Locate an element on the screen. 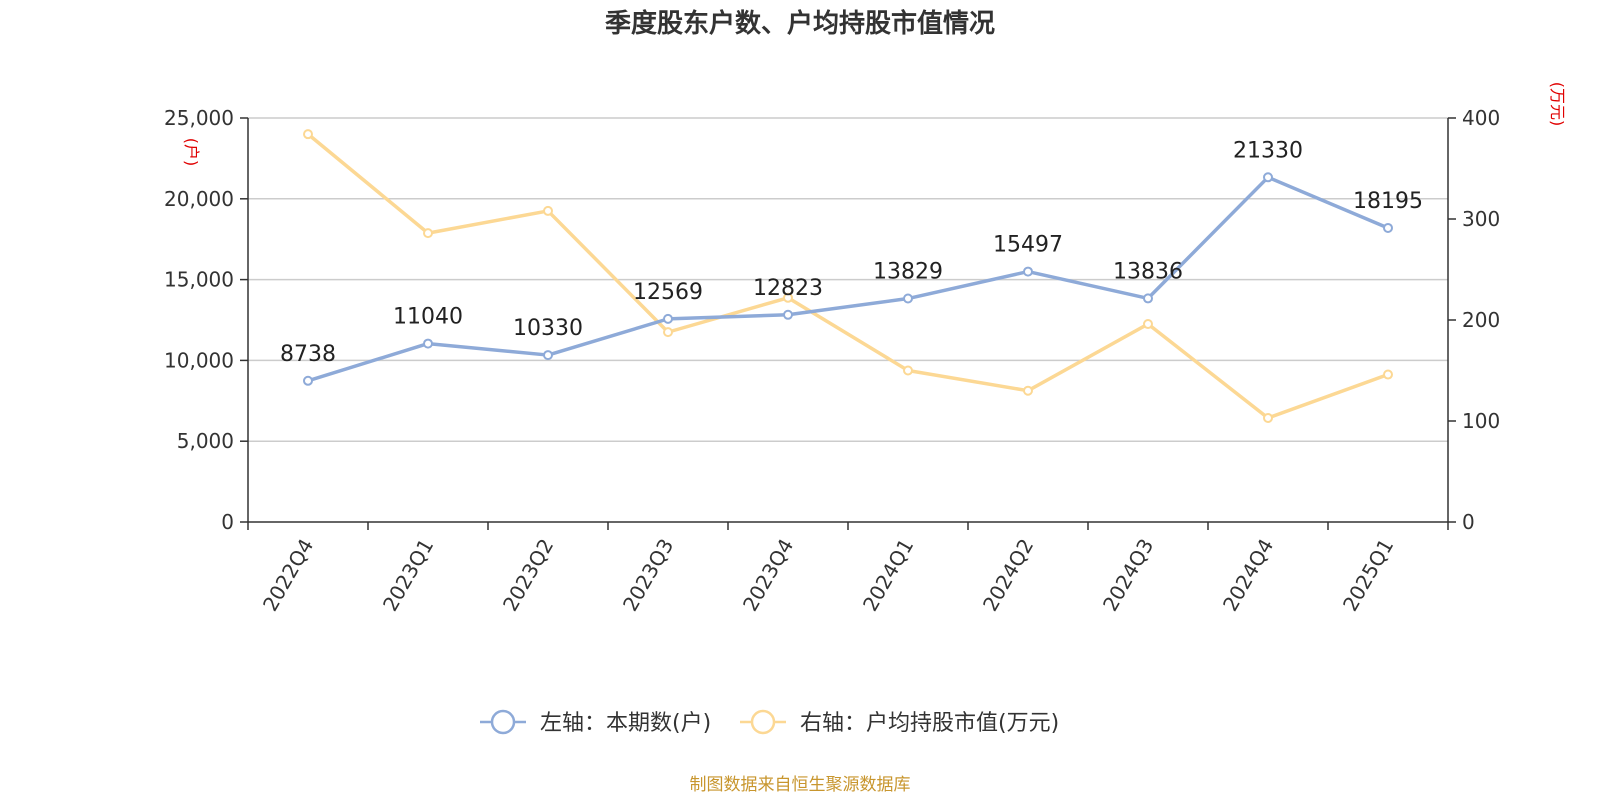 Image resolution: width=1600 pixels, height=800 pixels. left-axis-tick-label: 10,000 is located at coordinates (199, 360).